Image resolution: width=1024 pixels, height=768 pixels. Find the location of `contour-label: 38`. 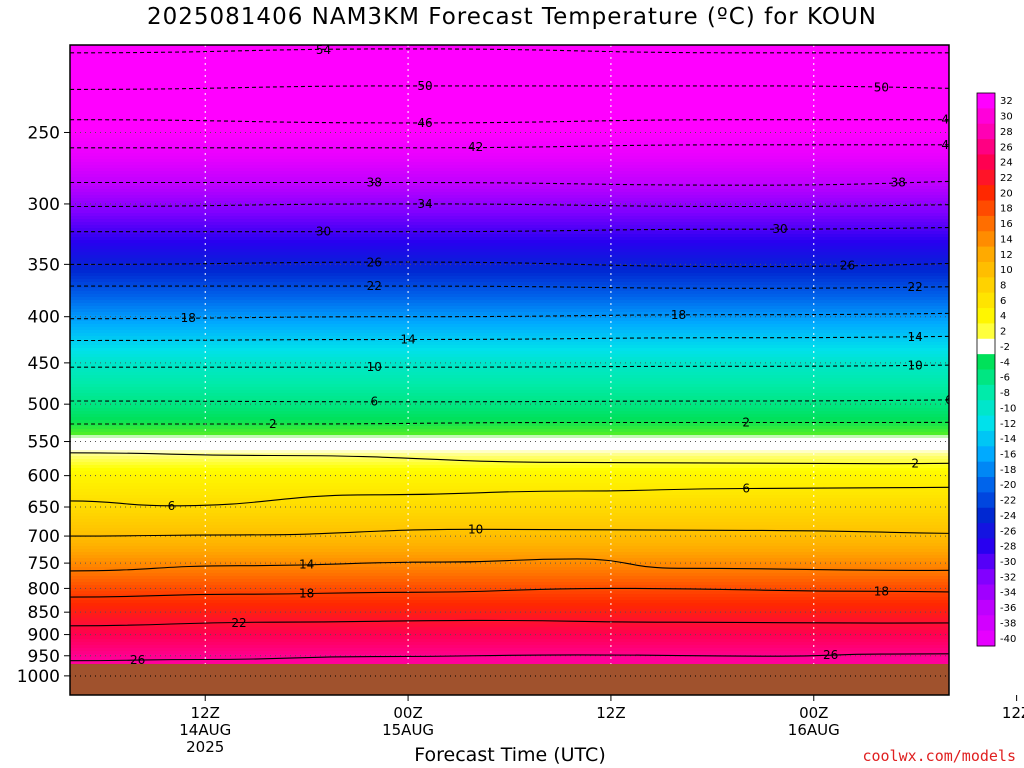

contour-label: 38 is located at coordinates (898, 183).